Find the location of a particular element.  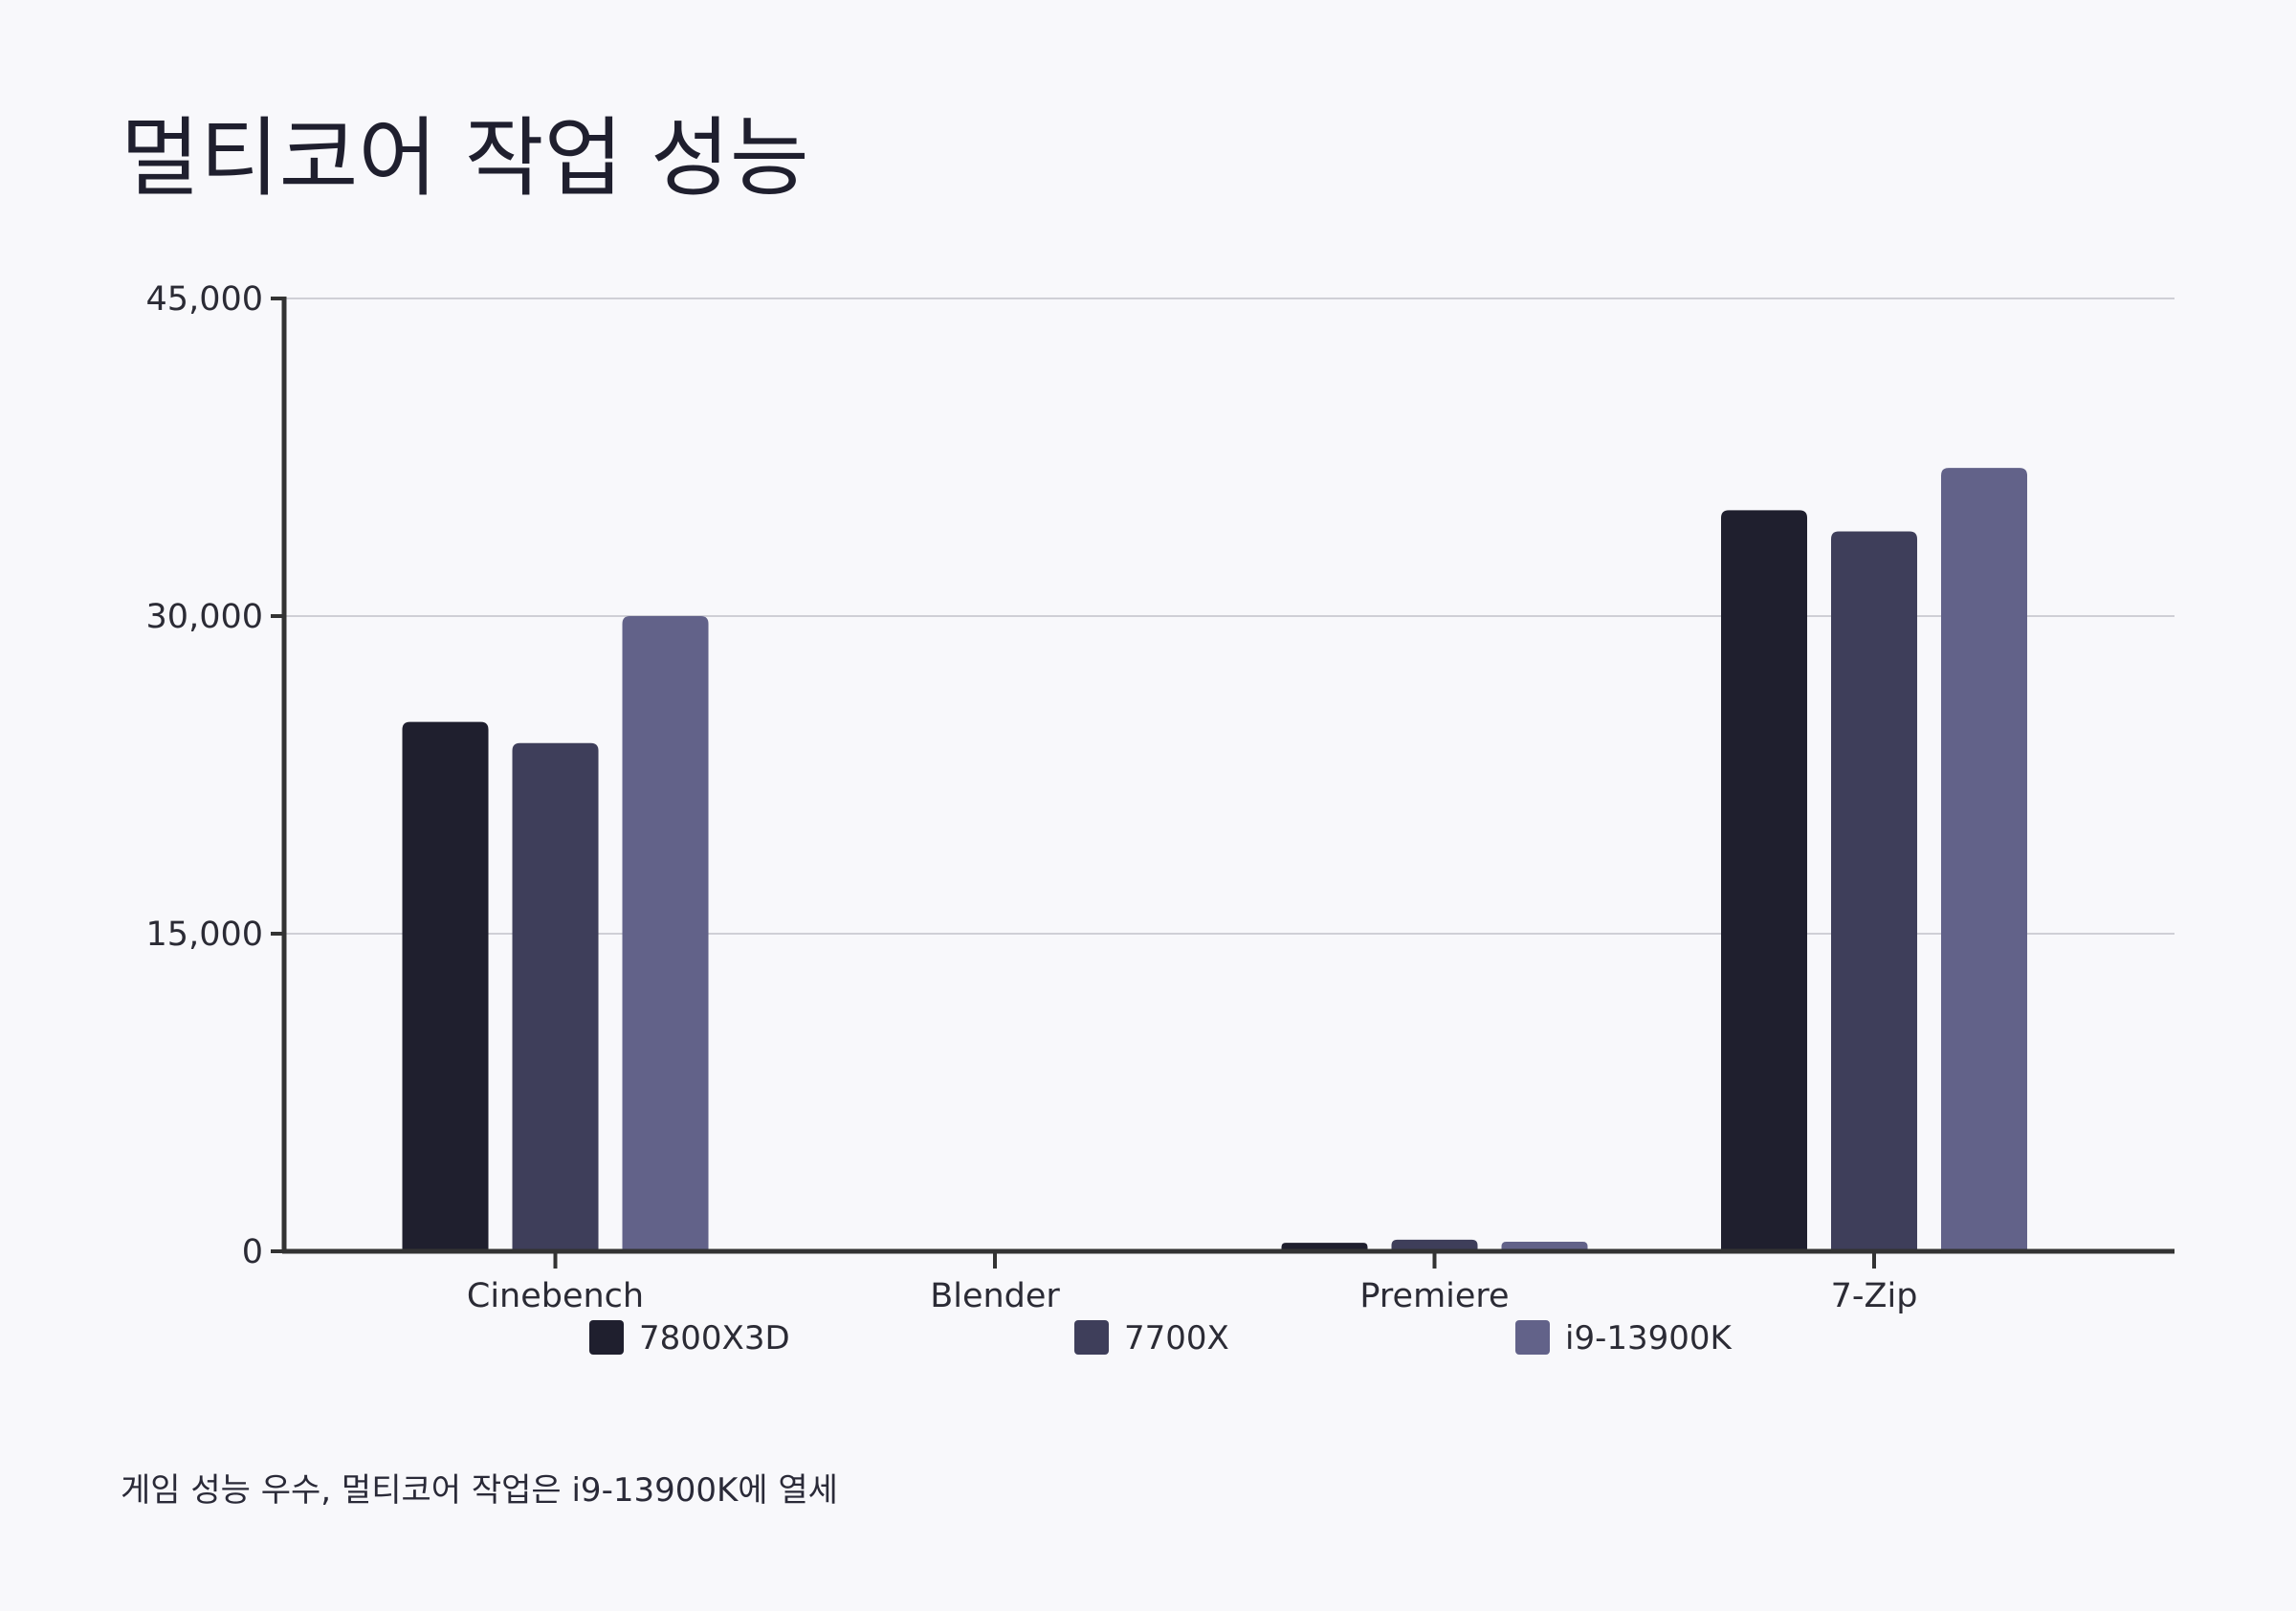

legend: 7800X3D 7700X i9-13900K is located at coordinates (1161, 1338).